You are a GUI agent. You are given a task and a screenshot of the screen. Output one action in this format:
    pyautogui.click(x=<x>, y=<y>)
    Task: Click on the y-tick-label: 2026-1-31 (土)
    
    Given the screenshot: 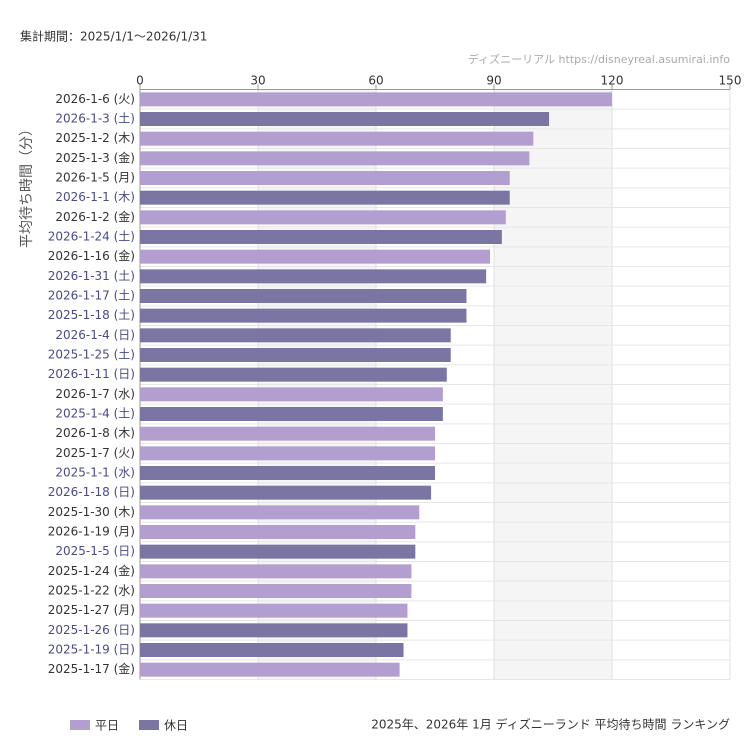 What is the action you would take?
    pyautogui.click(x=91, y=276)
    